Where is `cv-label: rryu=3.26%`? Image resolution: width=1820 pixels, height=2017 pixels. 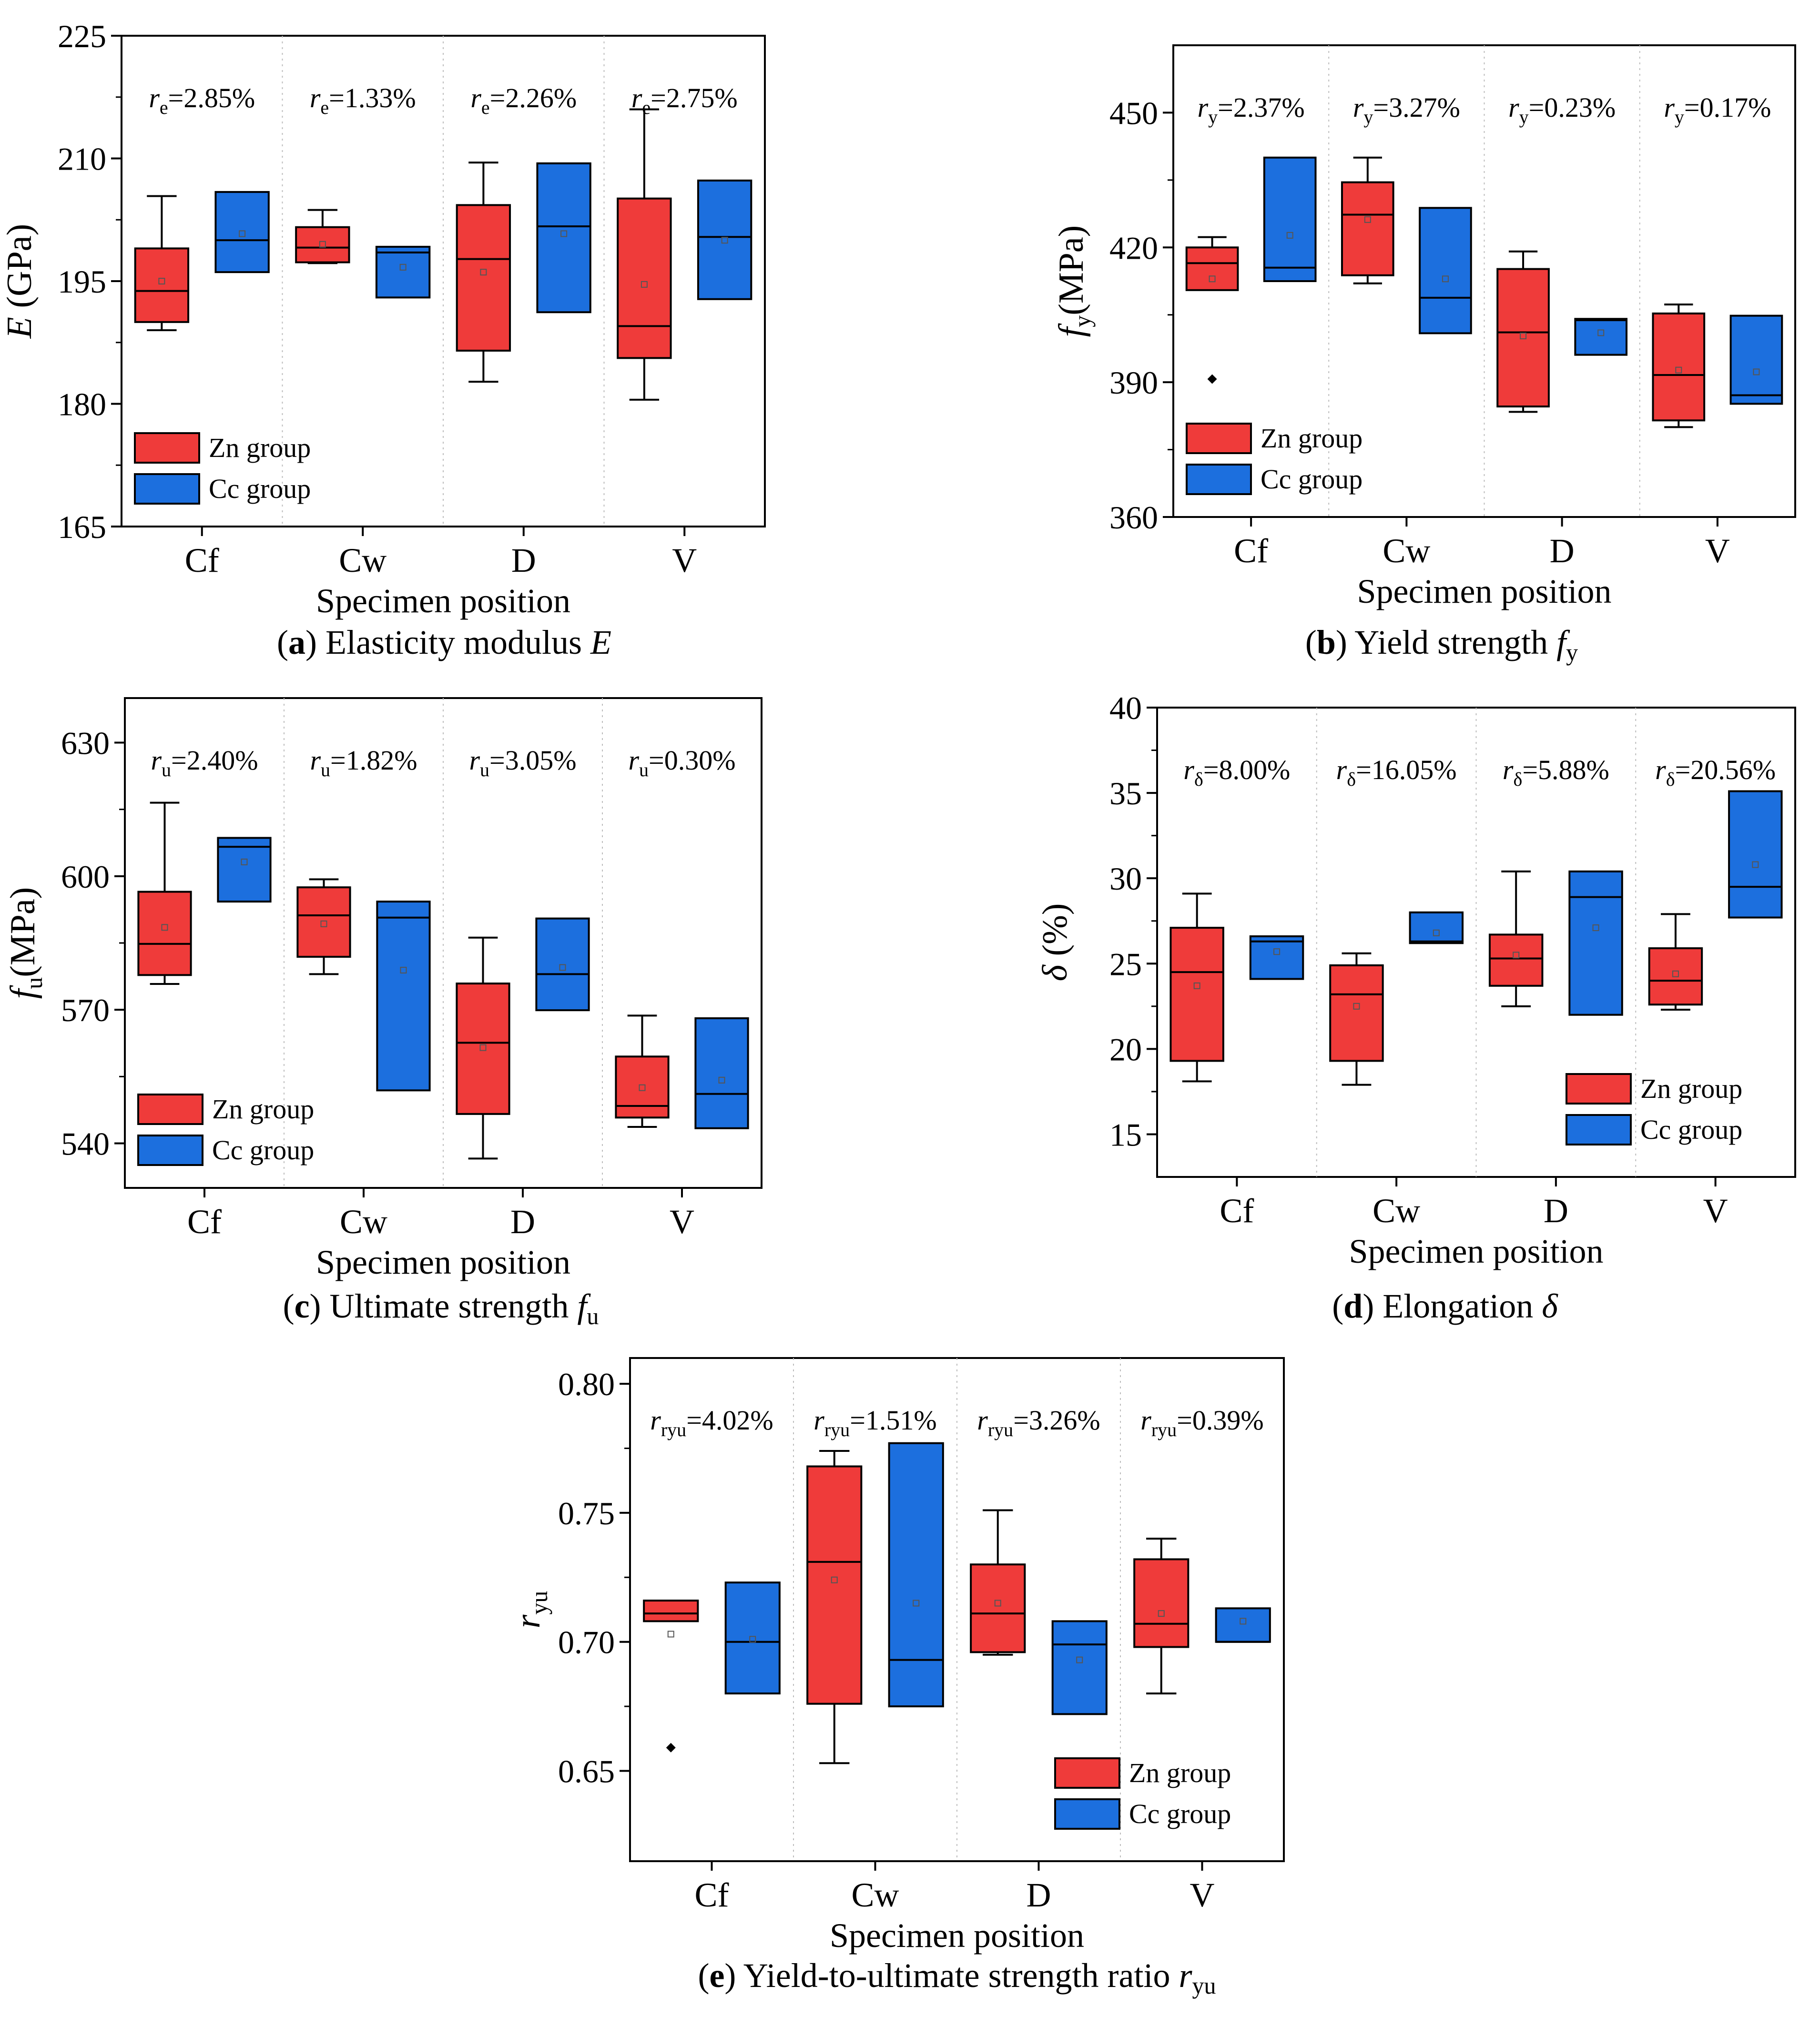
cv-label: rryu=3.26% is located at coordinates (1038, 1422).